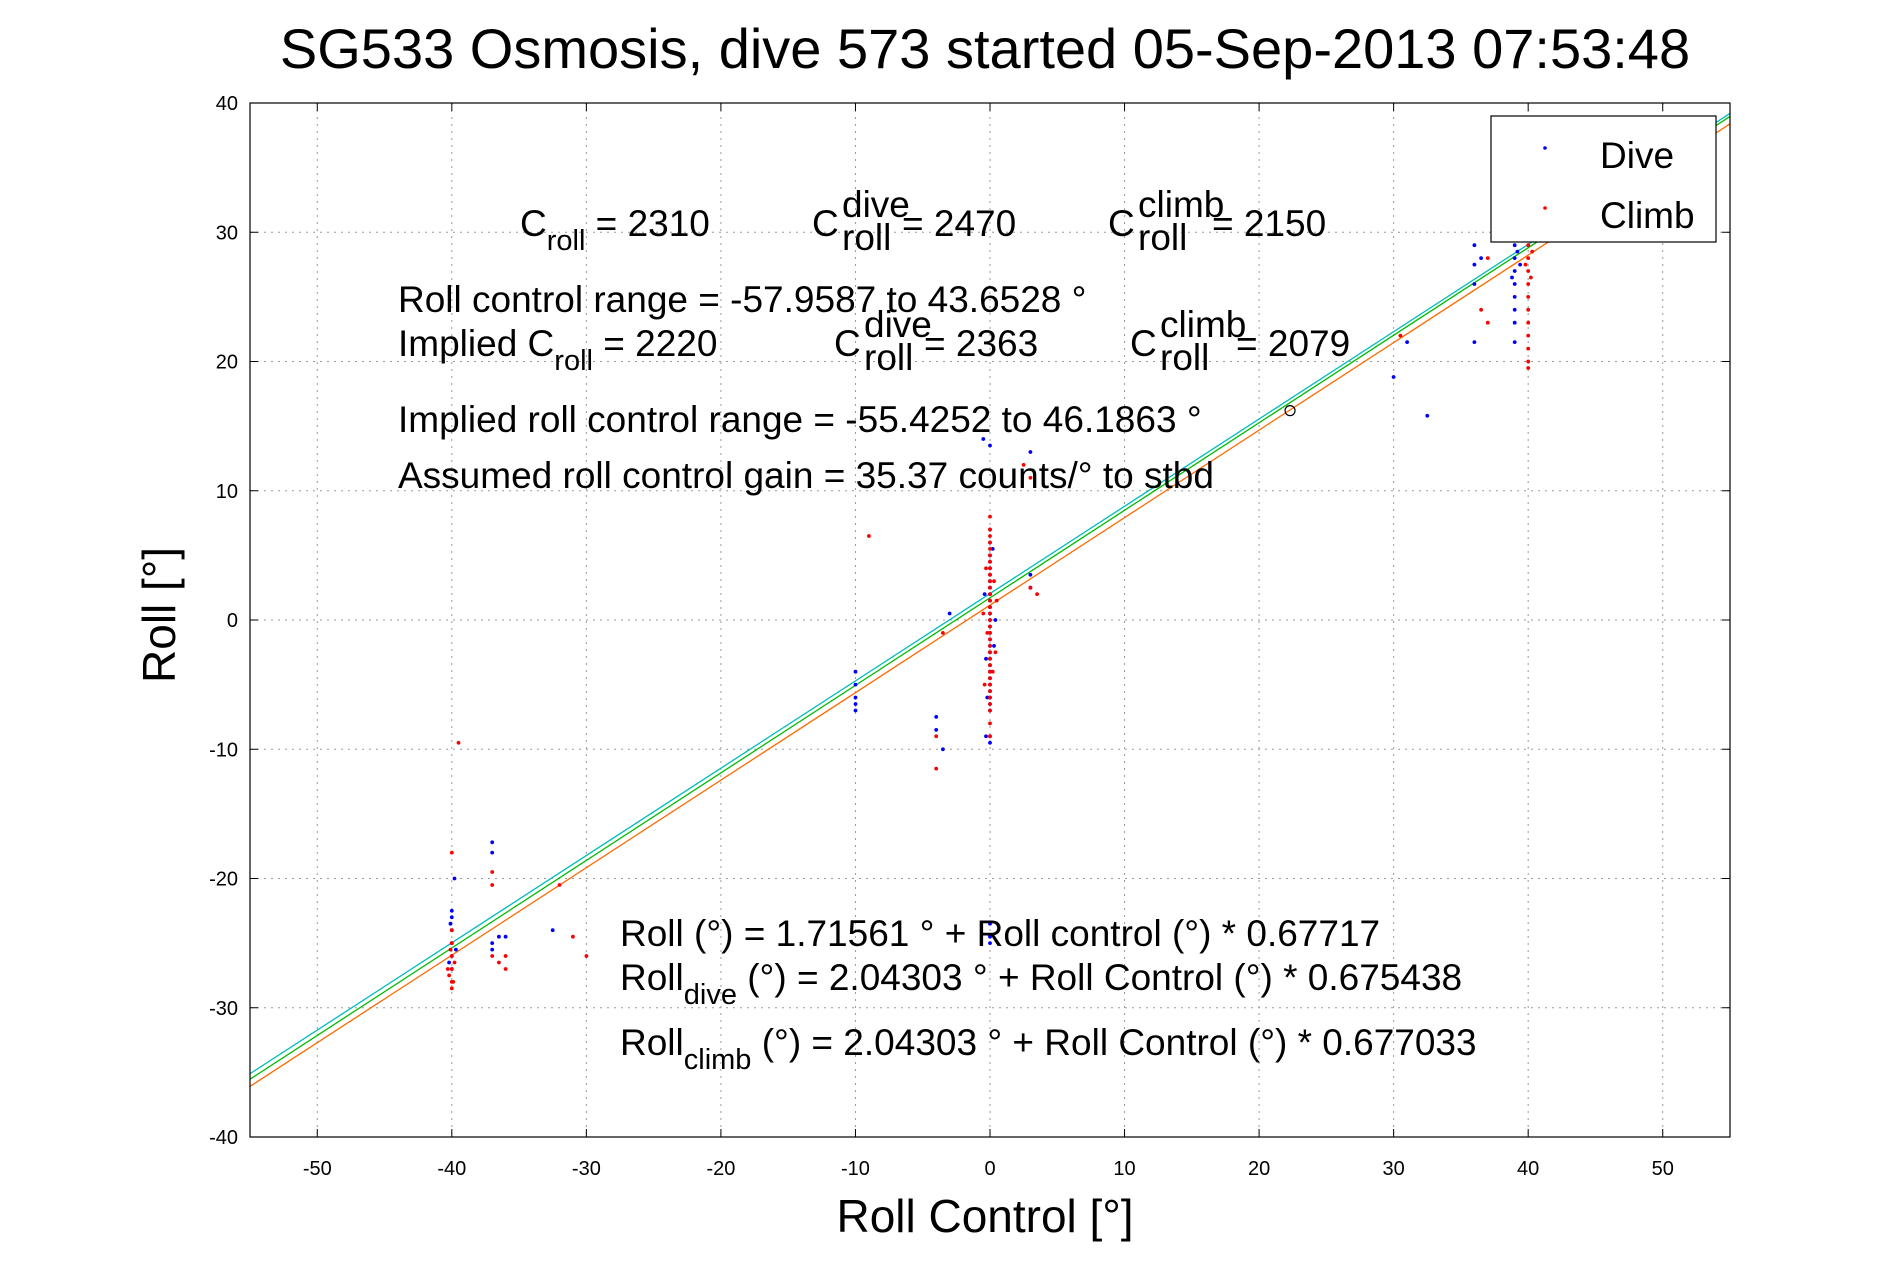 Image resolution: width=1891 pixels, height=1262 pixels. I want to click on annotation-implied-c: Implied Croll = 2220, so click(557, 350).